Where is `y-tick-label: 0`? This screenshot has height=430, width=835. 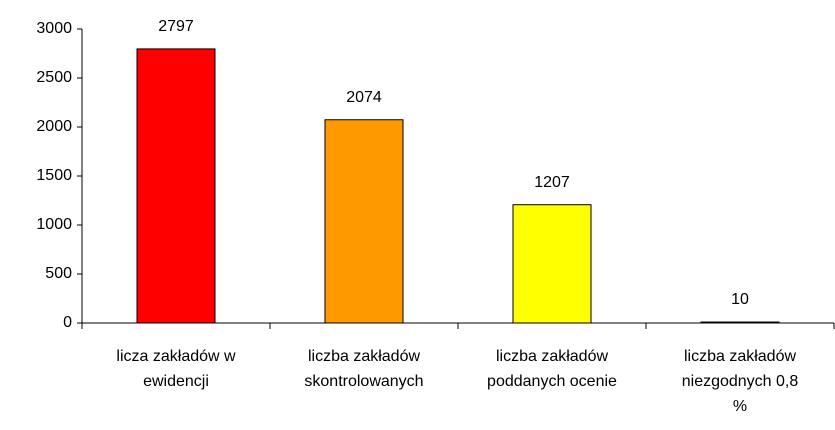 y-tick-label: 0 is located at coordinates (67, 322).